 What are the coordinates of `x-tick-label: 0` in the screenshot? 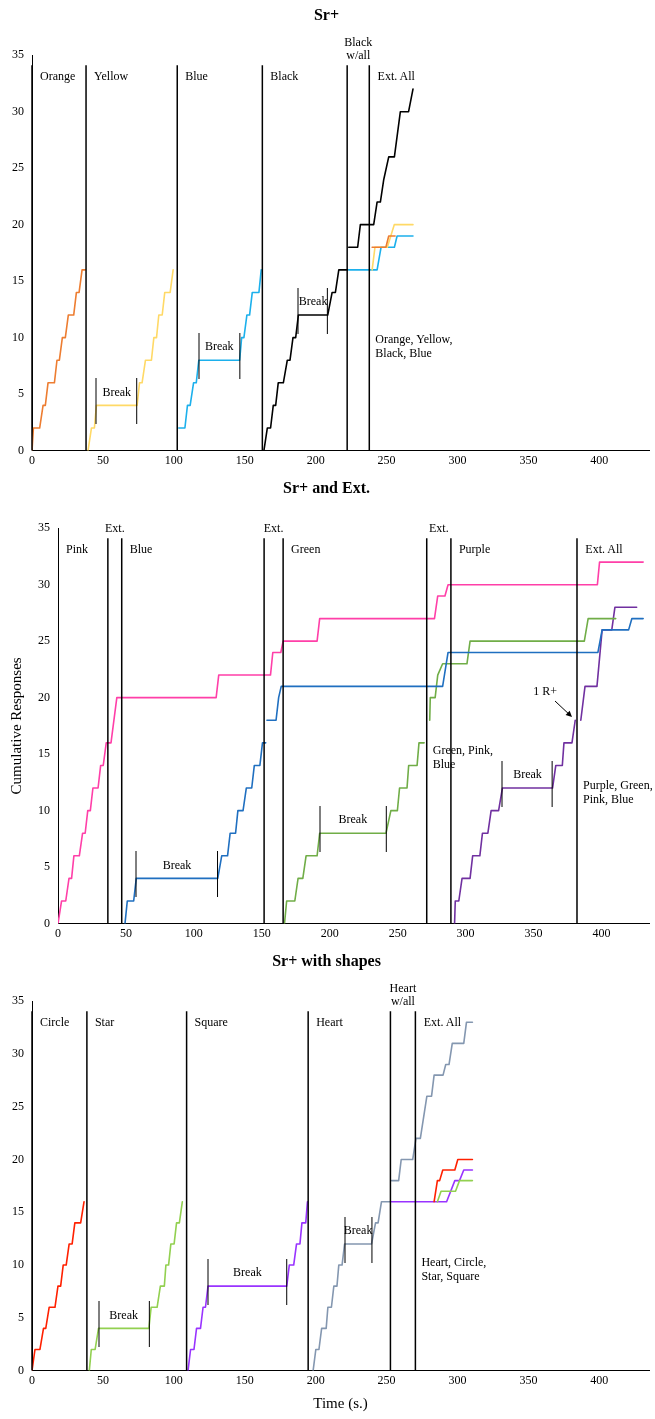 It's located at (58, 932).